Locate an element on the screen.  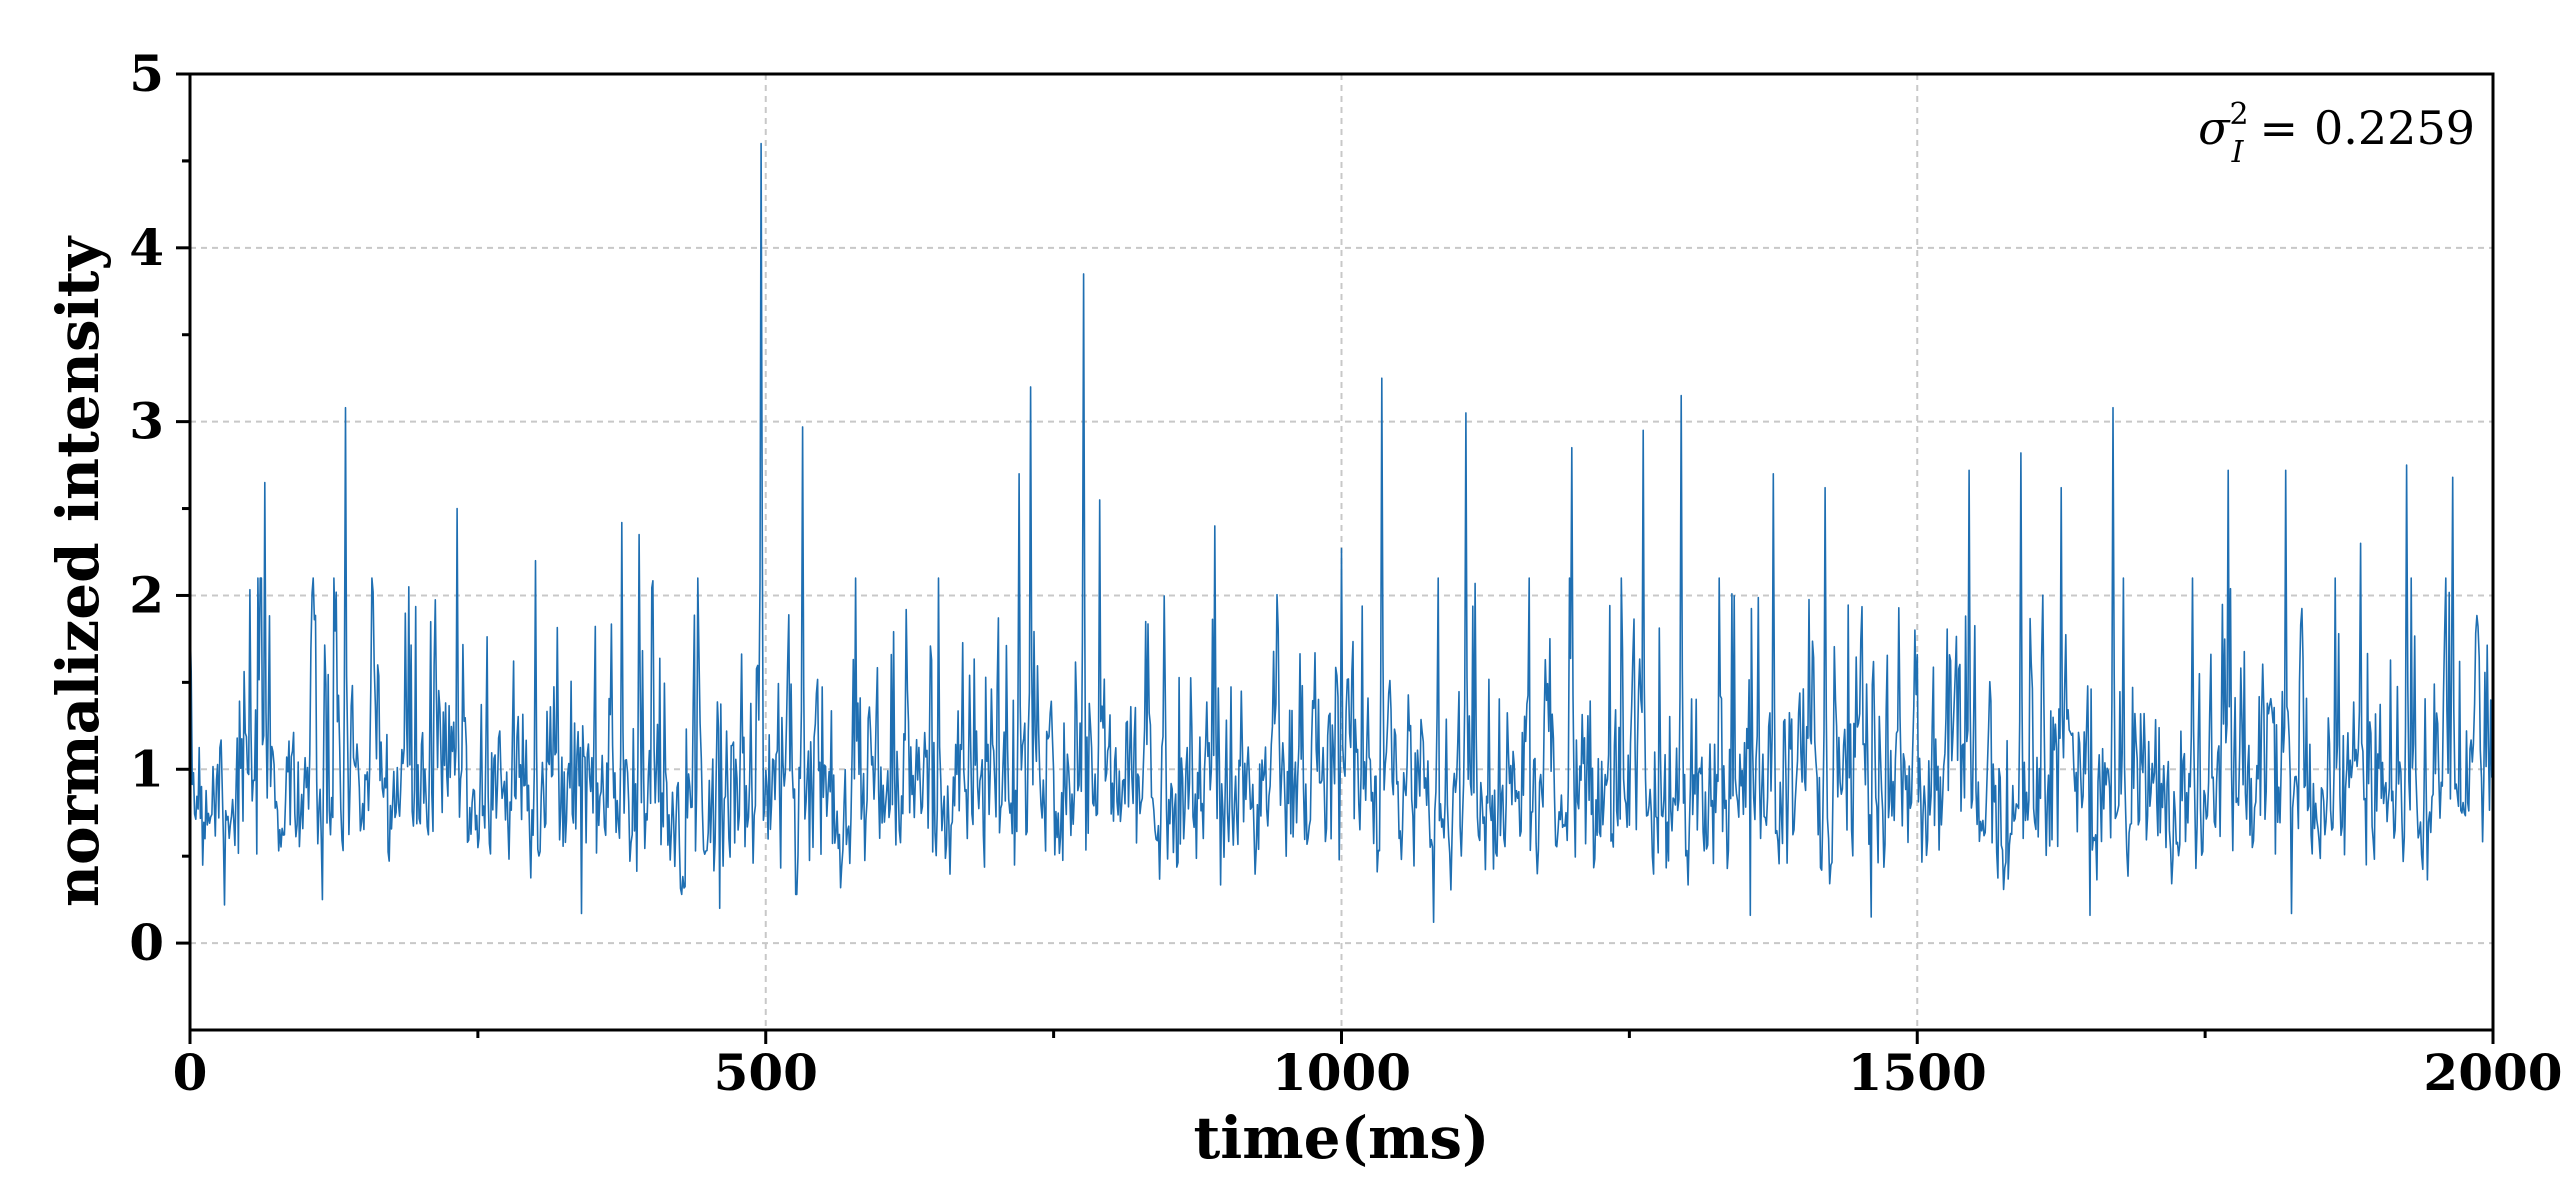
x-tick-label: 500 is located at coordinates (766, 1072).